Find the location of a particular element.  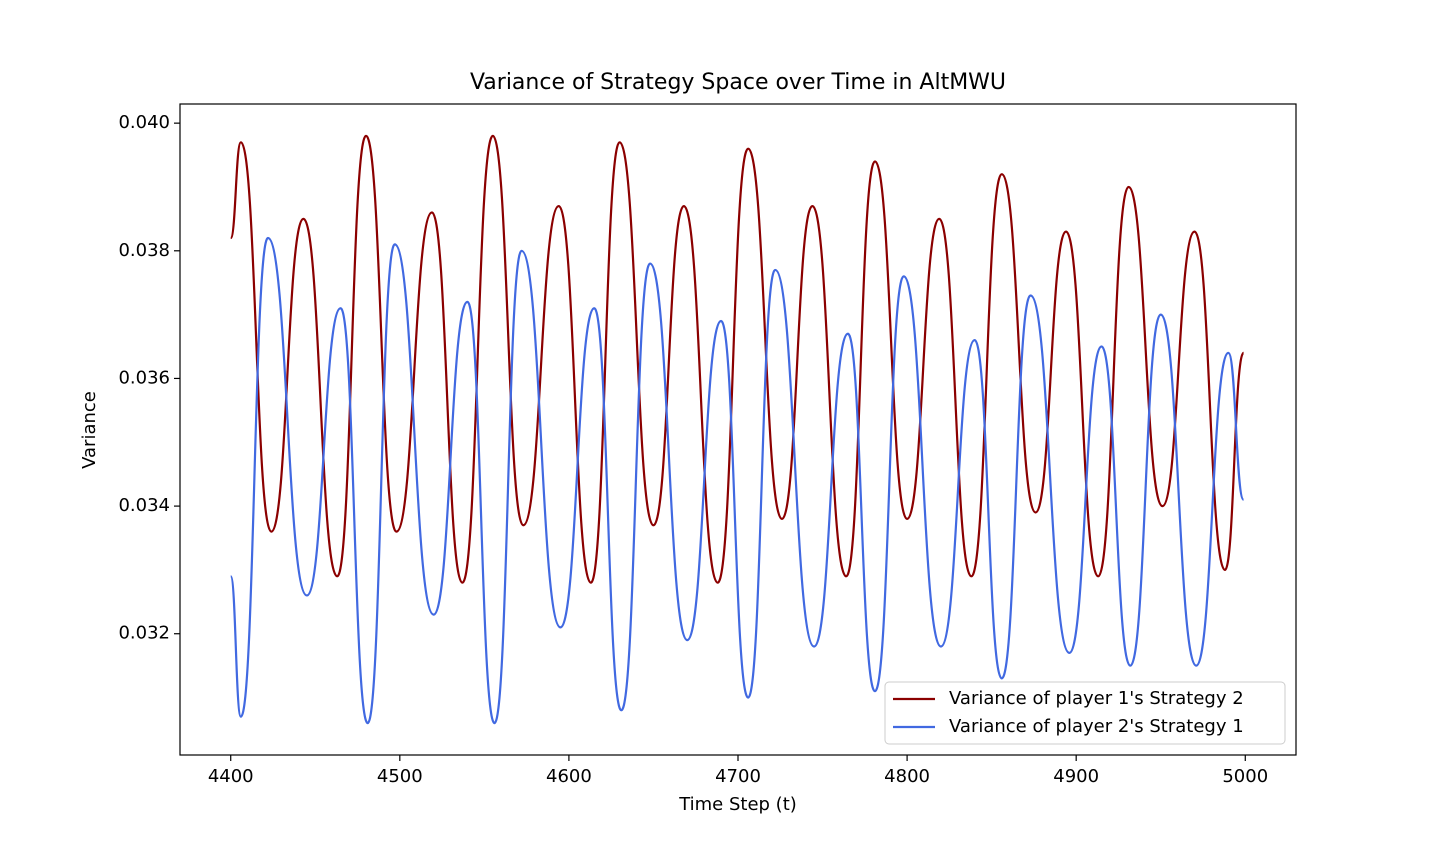

y-axis-label: Variance is located at coordinates (89, 430).